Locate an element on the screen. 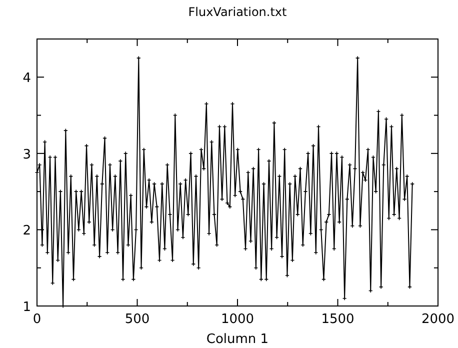  x-tick-label: 500 is located at coordinates (137, 319).